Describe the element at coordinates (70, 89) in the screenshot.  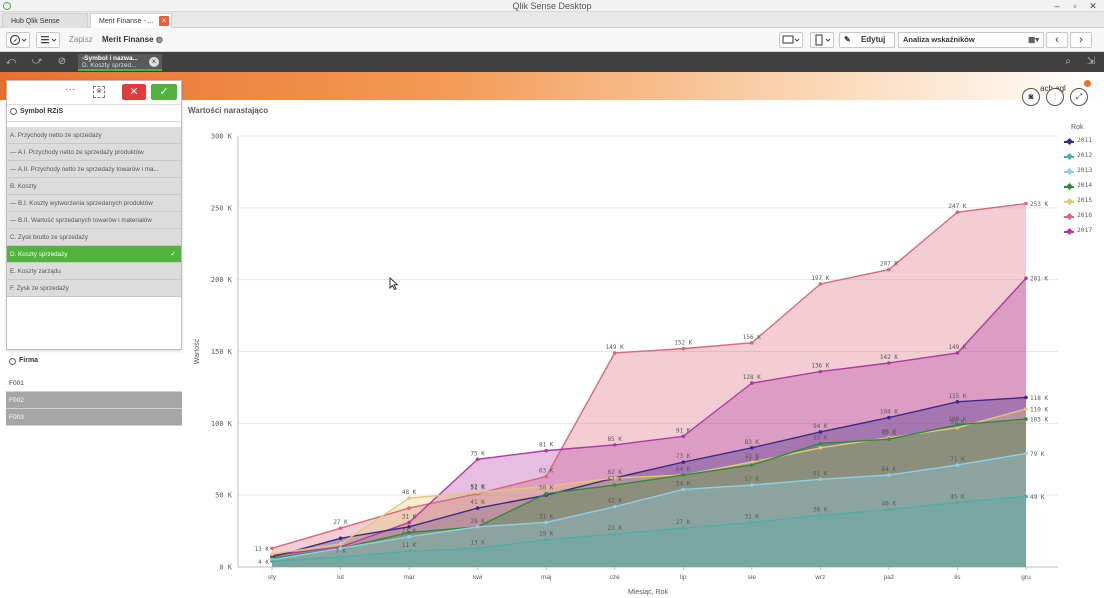
I see `more-options-icon: ···` at that location.